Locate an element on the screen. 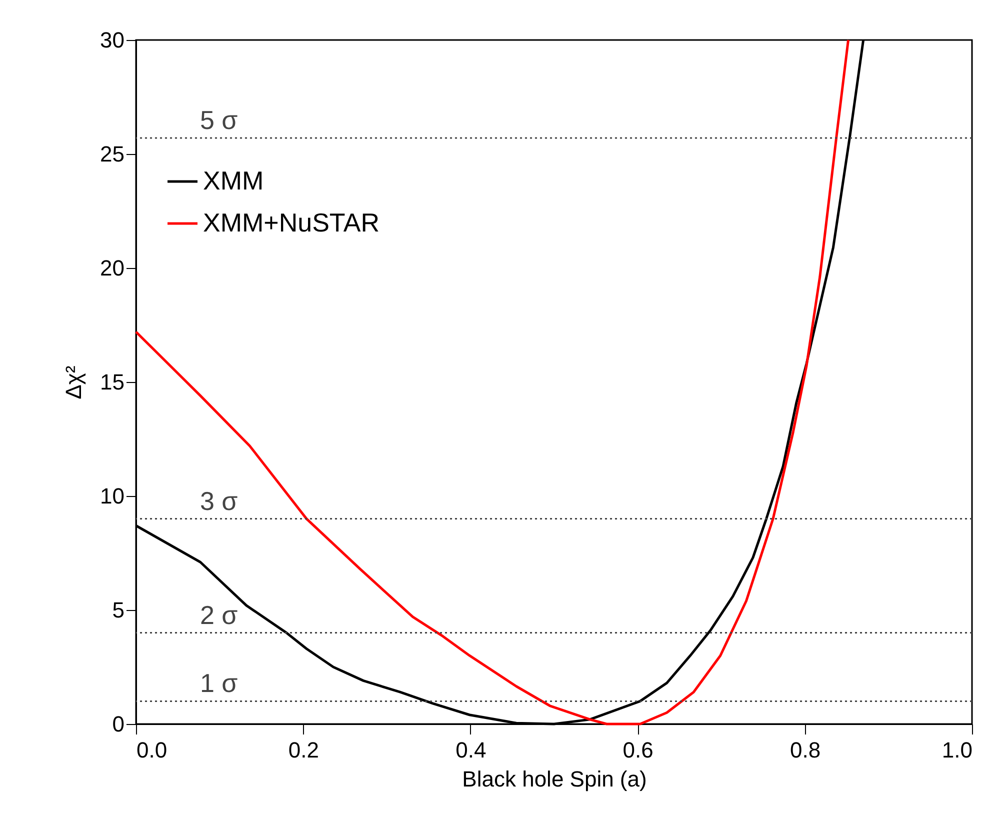 Image resolution: width=999 pixels, height=828 pixels. x-axis-title: Black hole Spin (a) is located at coordinates (554, 779).